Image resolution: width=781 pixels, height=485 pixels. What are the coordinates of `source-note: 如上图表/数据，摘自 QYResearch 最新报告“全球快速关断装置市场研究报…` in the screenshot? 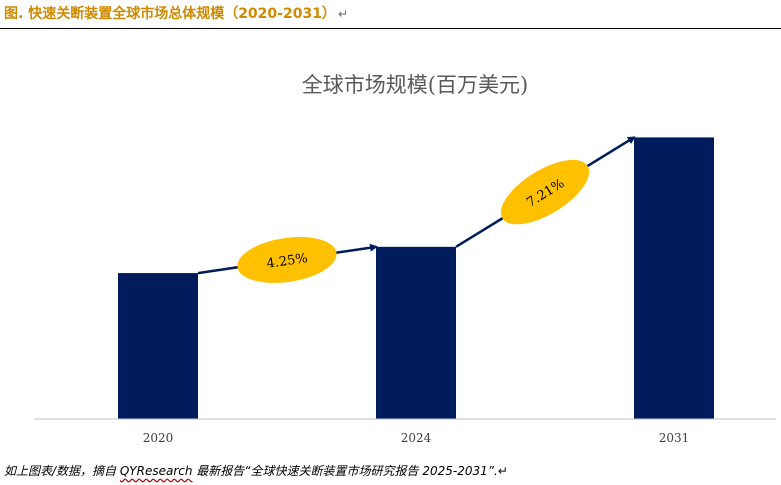 It's located at (256, 470).